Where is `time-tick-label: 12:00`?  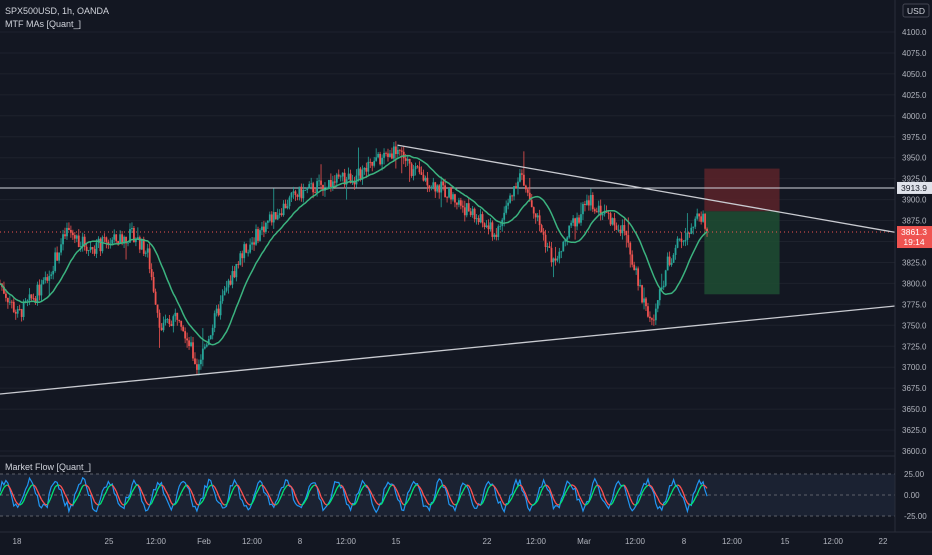
time-tick-label: 12:00 is located at coordinates (833, 541).